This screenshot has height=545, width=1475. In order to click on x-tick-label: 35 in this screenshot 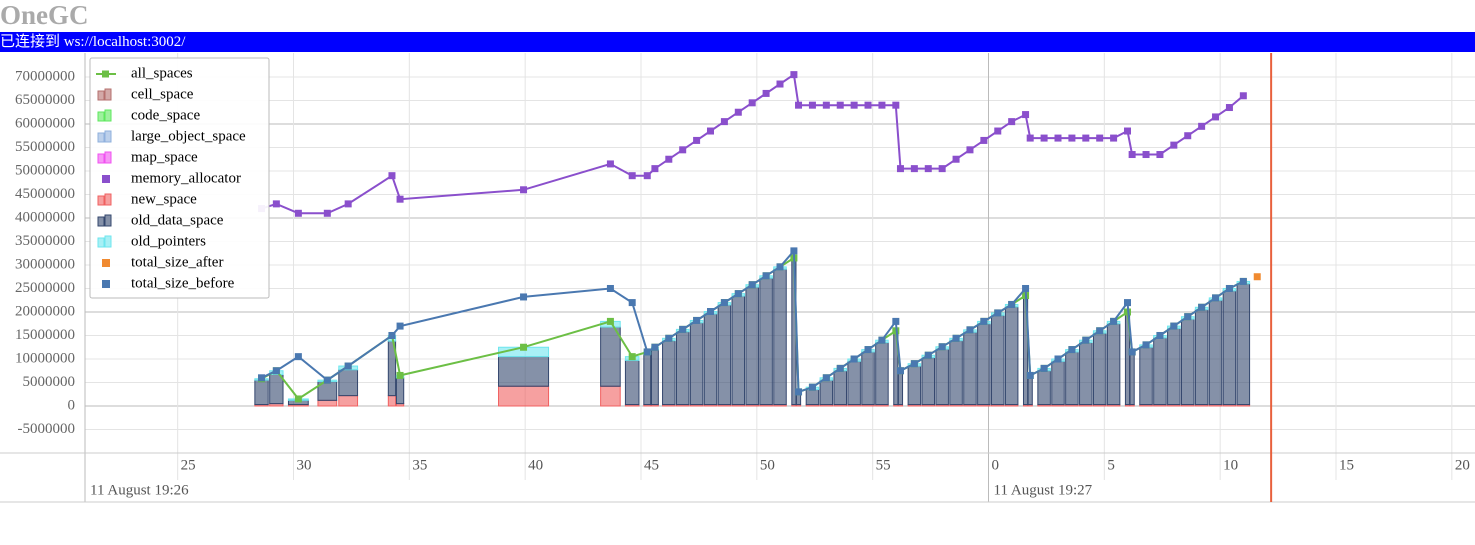, I will do `click(419, 465)`.